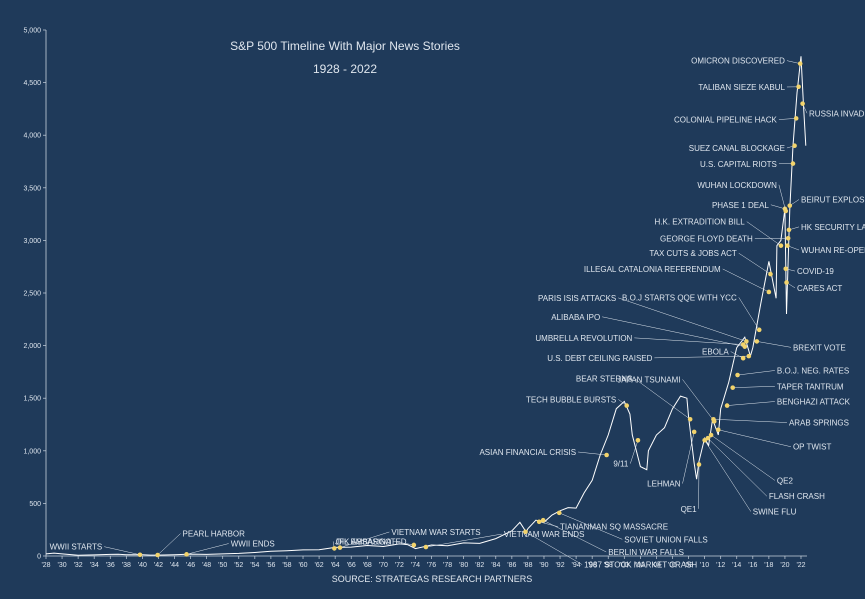  What do you see at coordinates (576, 565) in the screenshot?
I see `x-tick-label: '94` at bounding box center [576, 565].